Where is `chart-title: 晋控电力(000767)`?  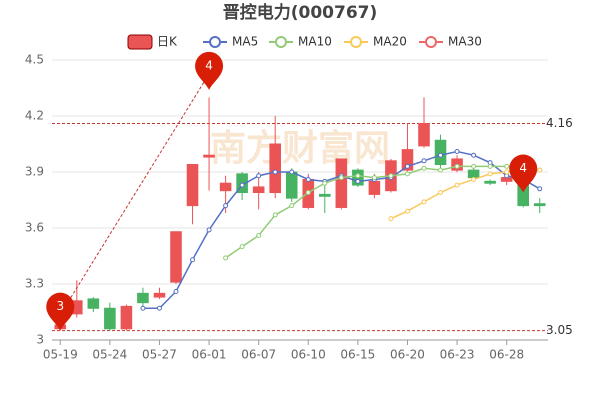
chart-title: 晋控电力(000767) is located at coordinates (300, 12).